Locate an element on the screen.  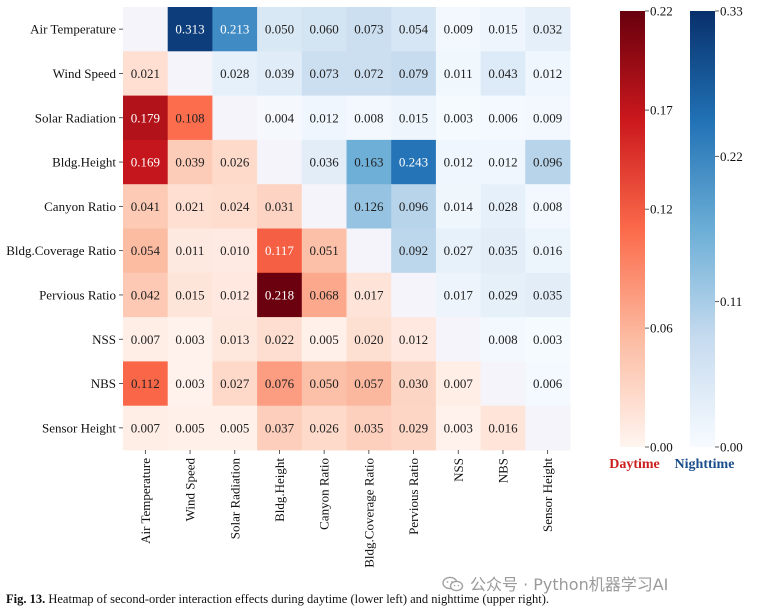
heatmap-cell-r5-c2 is located at coordinates (235, 251).